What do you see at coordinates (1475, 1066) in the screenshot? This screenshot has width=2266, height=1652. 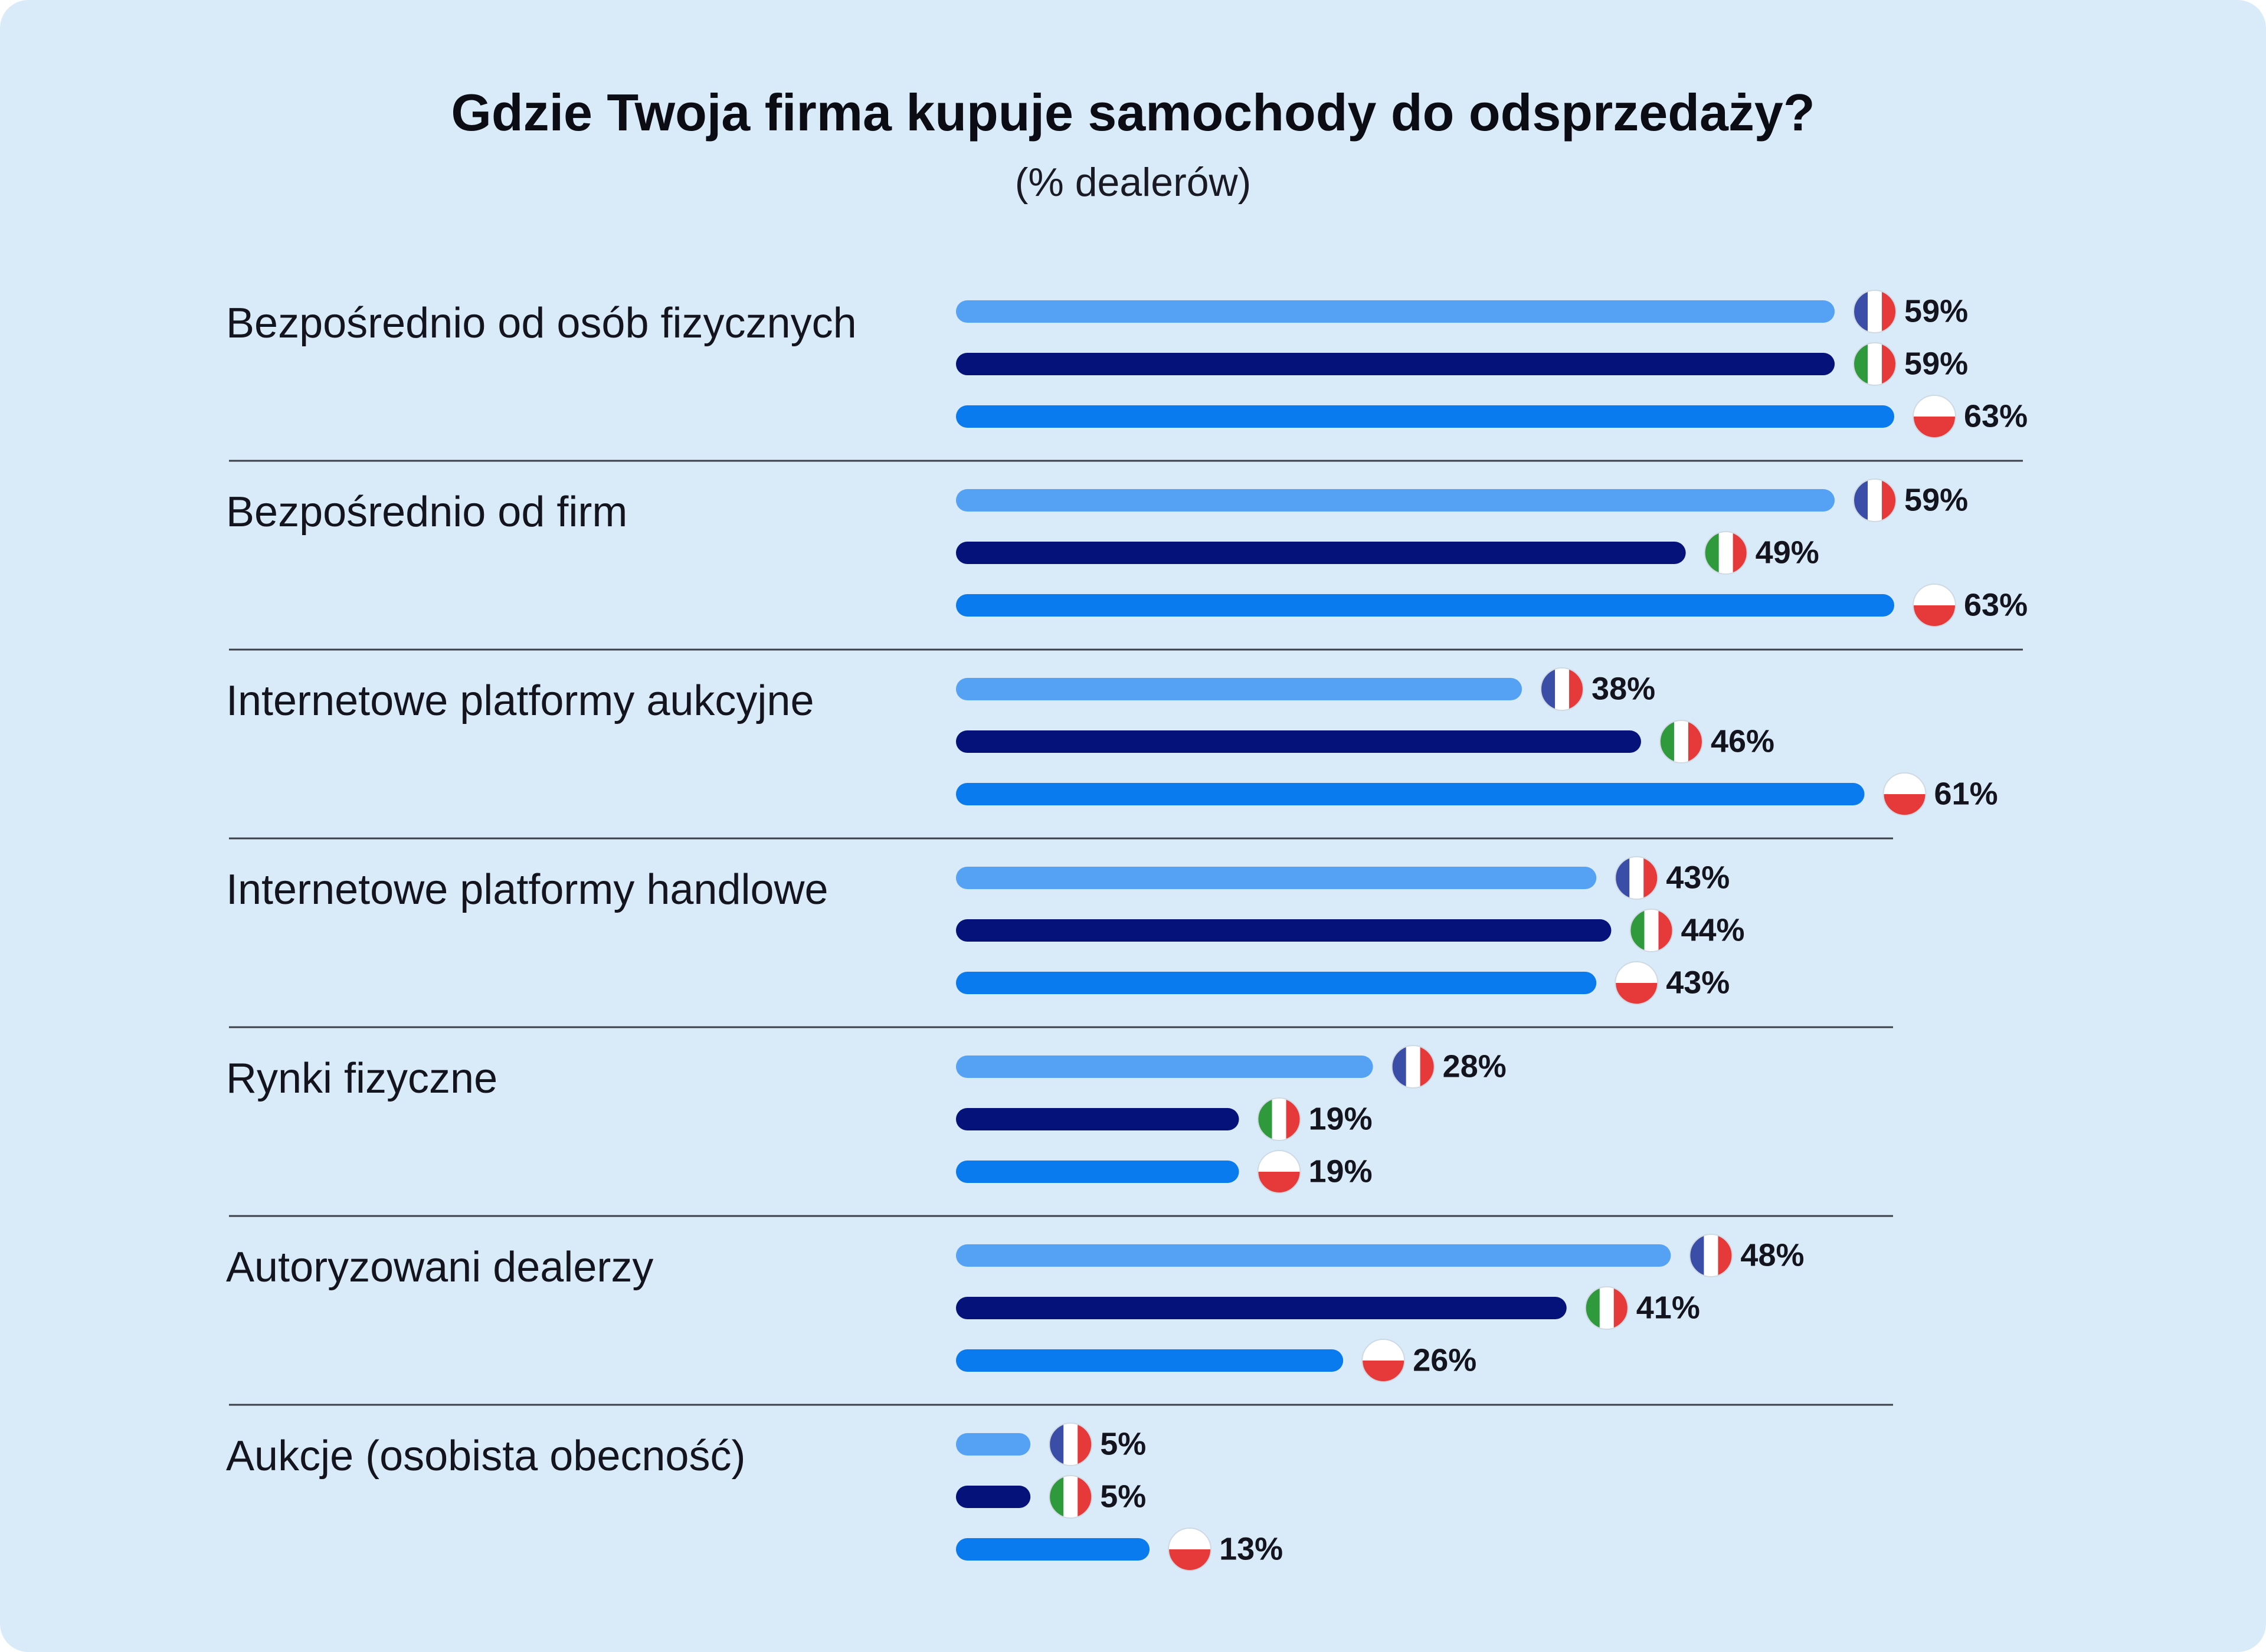 I see `value-label: 28%` at bounding box center [1475, 1066].